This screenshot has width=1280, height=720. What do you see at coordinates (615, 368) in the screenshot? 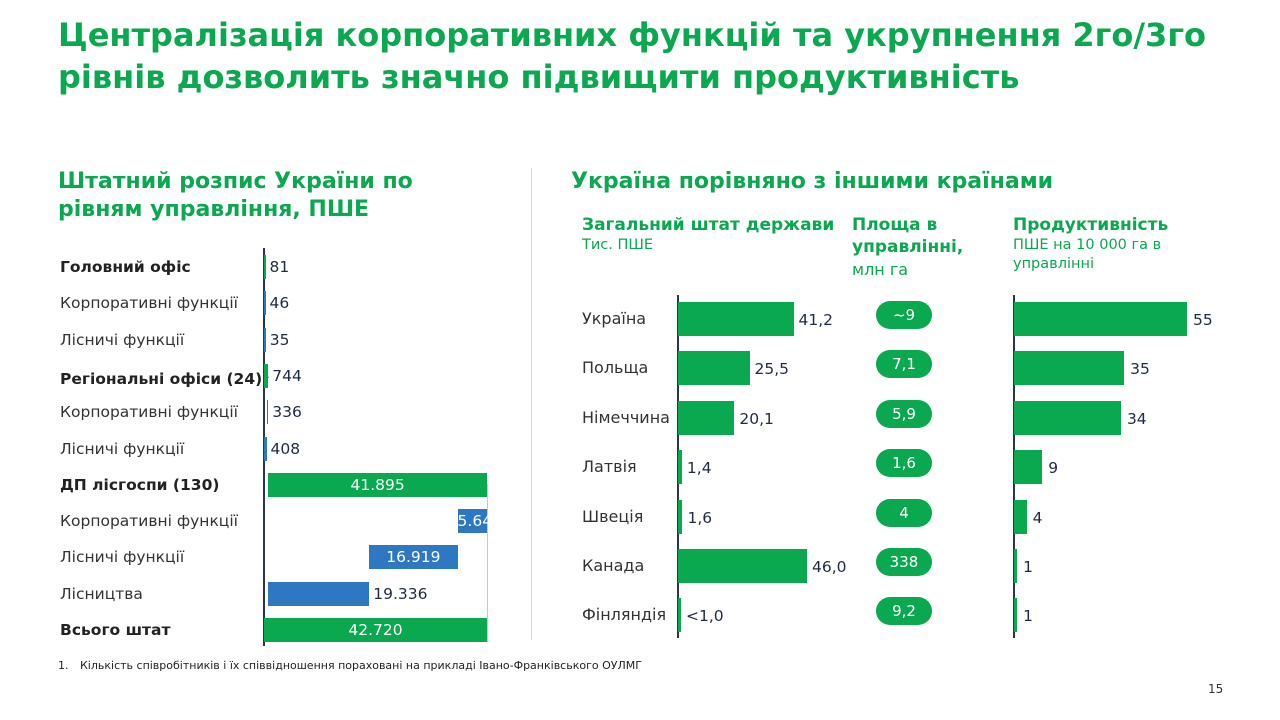
I see `country-label: Польща` at bounding box center [615, 368].